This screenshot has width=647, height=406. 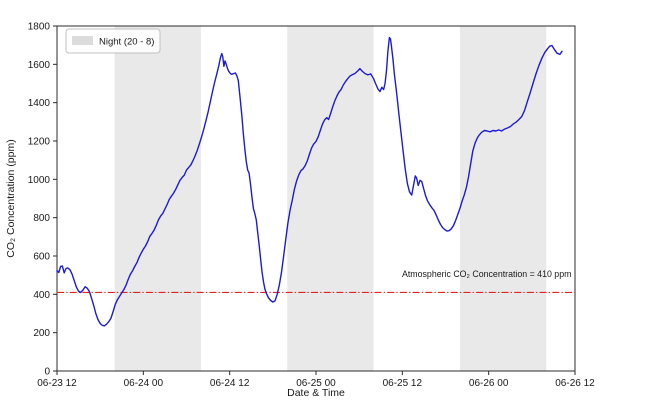 I want to click on y-tick-label: 400, so click(x=41, y=295).